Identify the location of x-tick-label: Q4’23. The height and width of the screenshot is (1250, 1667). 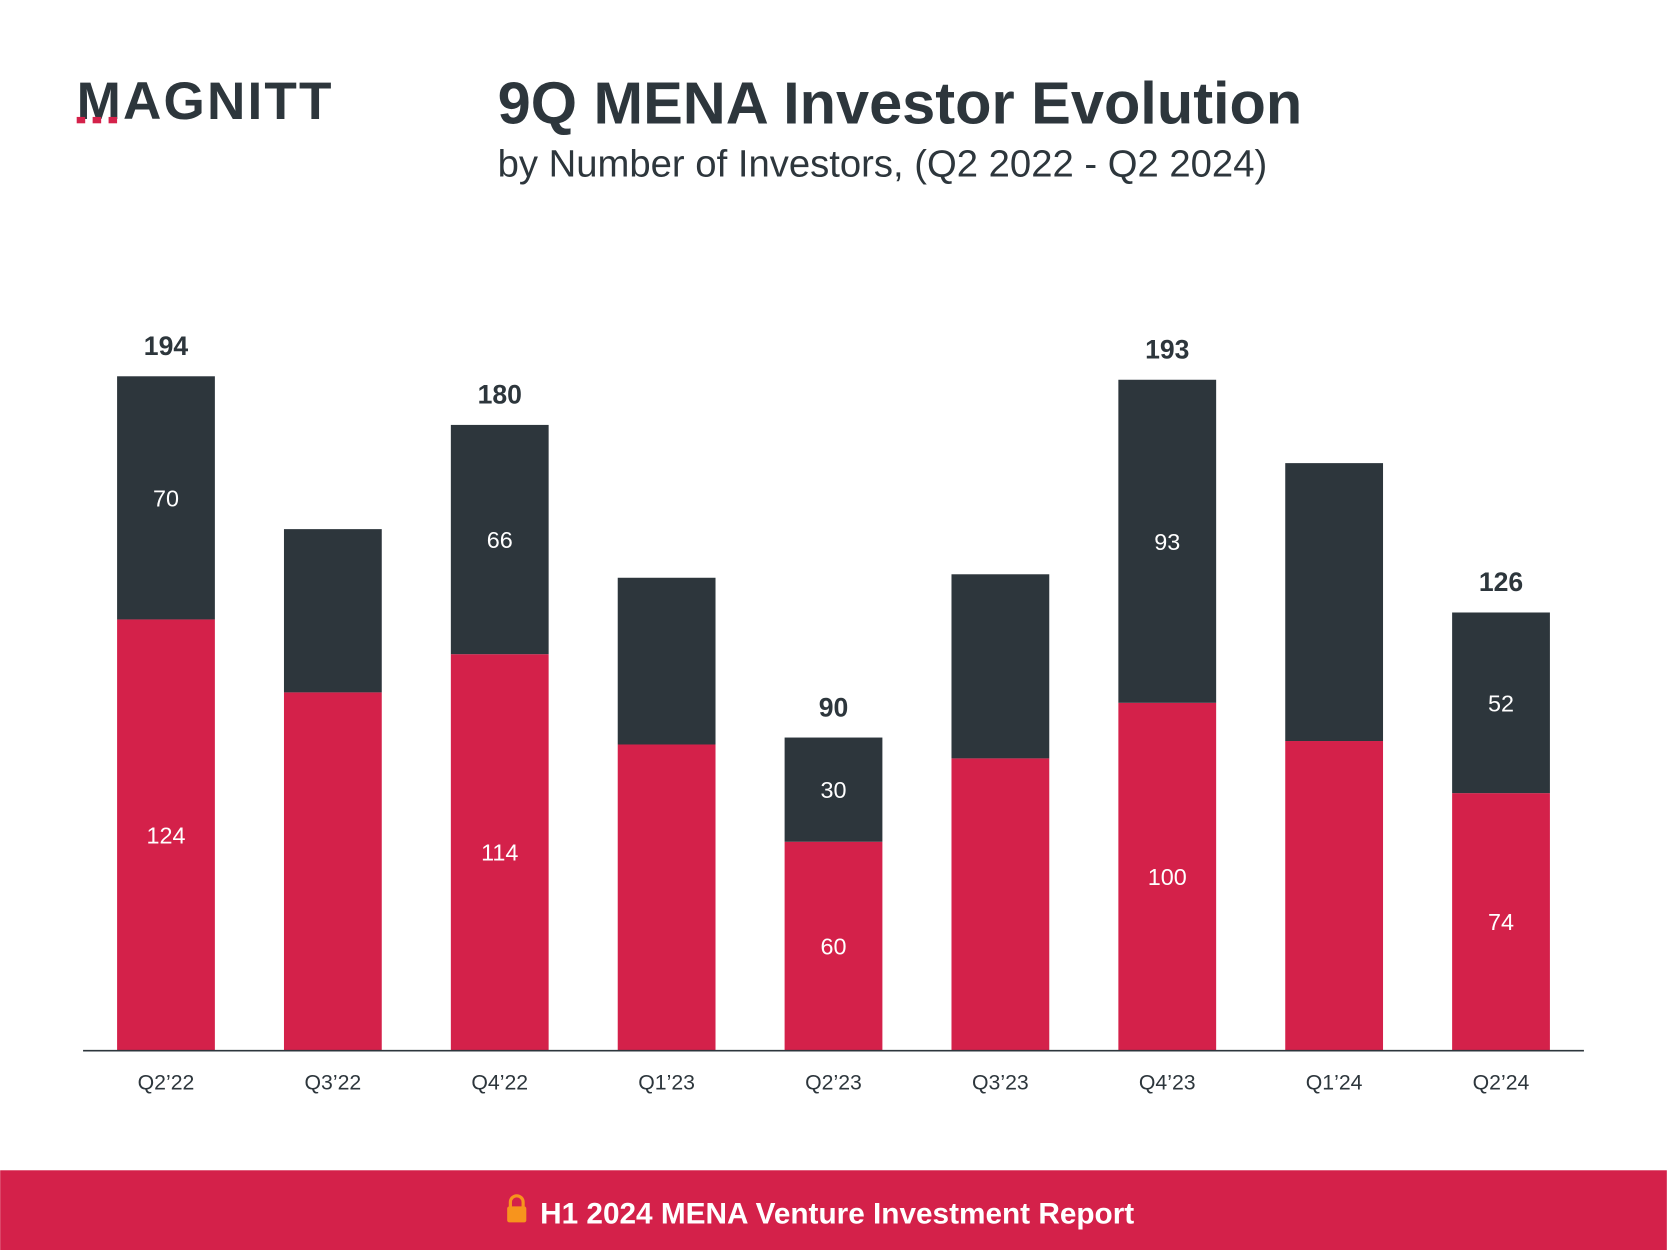
(1167, 1082).